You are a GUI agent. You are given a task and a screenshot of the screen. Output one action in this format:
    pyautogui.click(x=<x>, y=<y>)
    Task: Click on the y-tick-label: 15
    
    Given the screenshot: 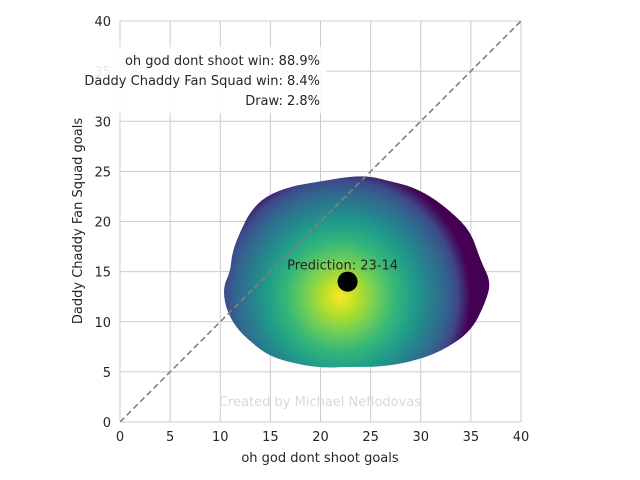 What is the action you would take?
    pyautogui.click(x=102, y=273)
    